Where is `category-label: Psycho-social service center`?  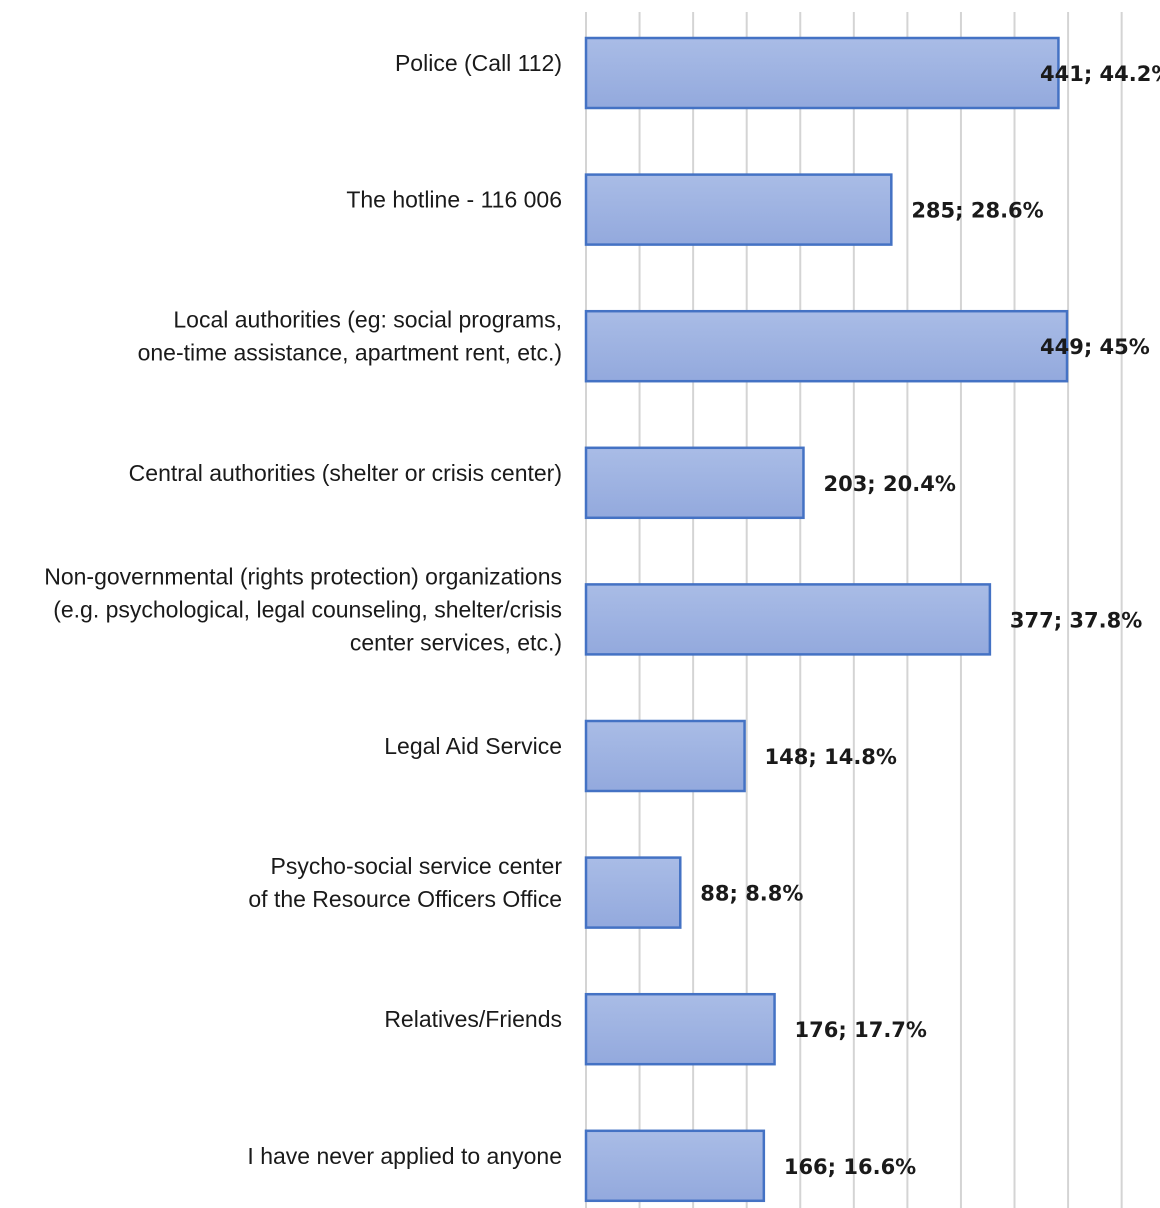 category-label: Psycho-social service center is located at coordinates (417, 866).